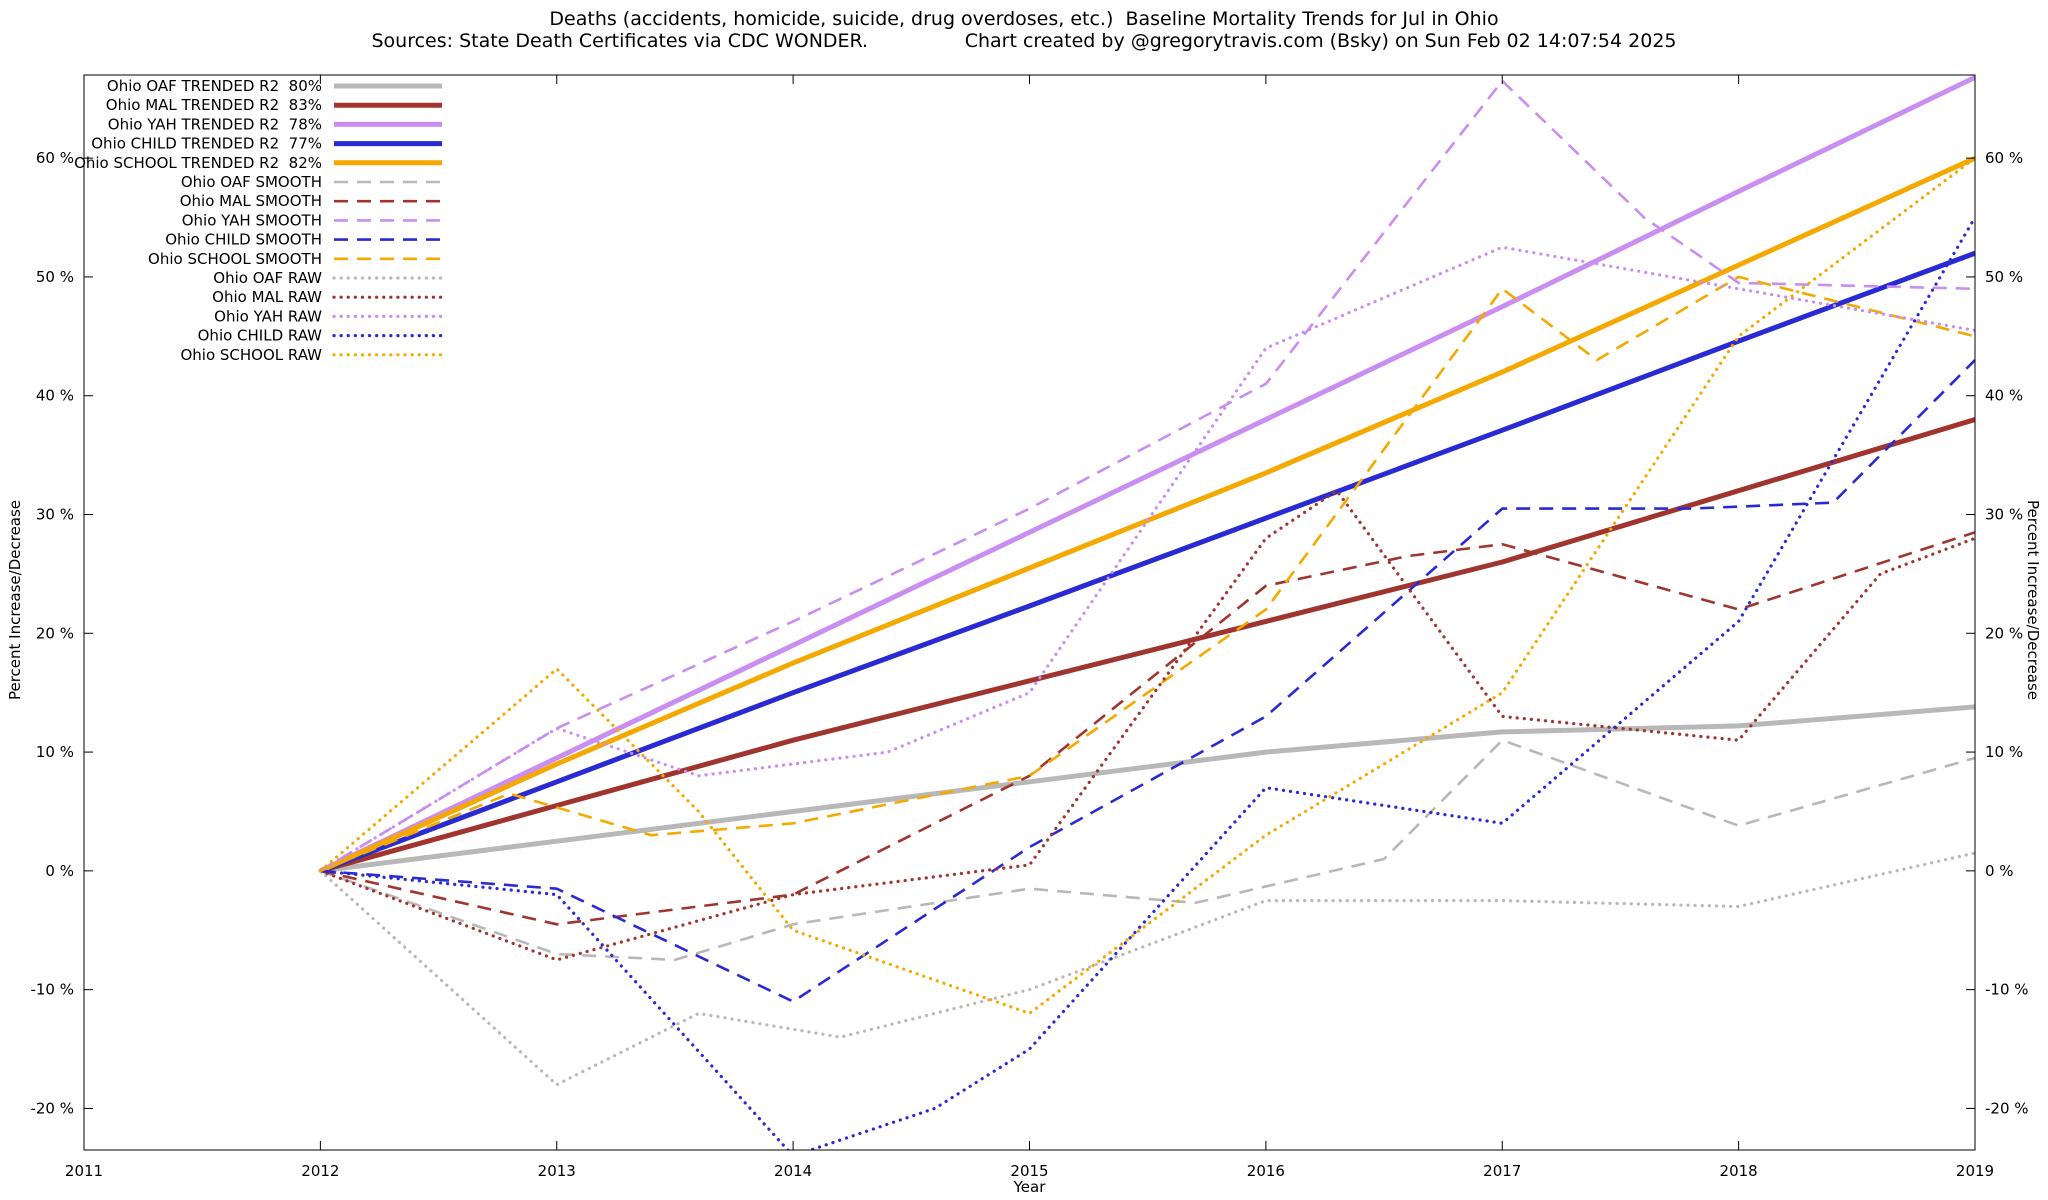 The height and width of the screenshot is (1200, 2048). I want to click on y-tick-label-left: -10 %, so click(52, 990).